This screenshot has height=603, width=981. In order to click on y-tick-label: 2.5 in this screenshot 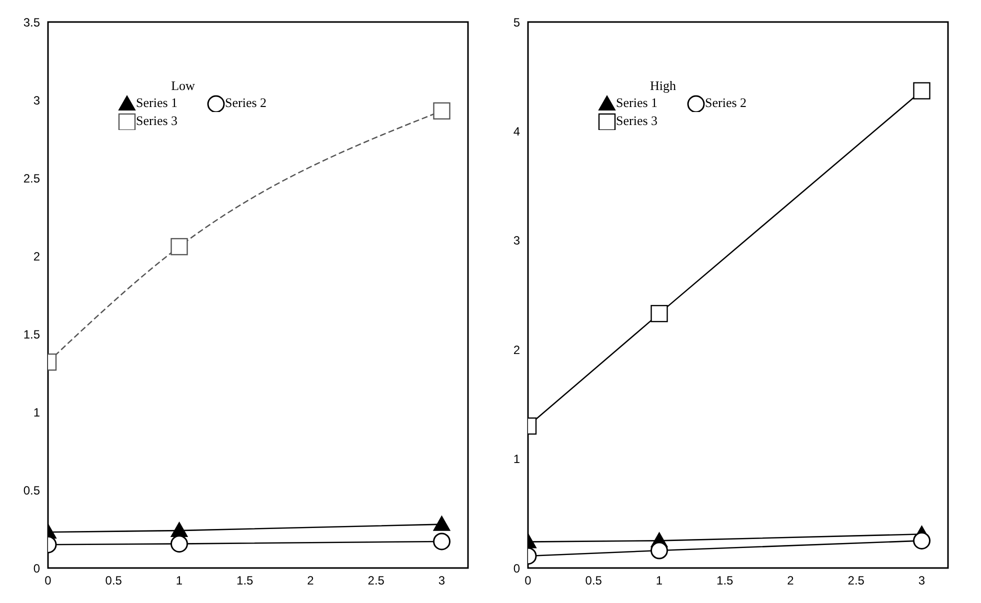, I will do `click(31, 178)`.